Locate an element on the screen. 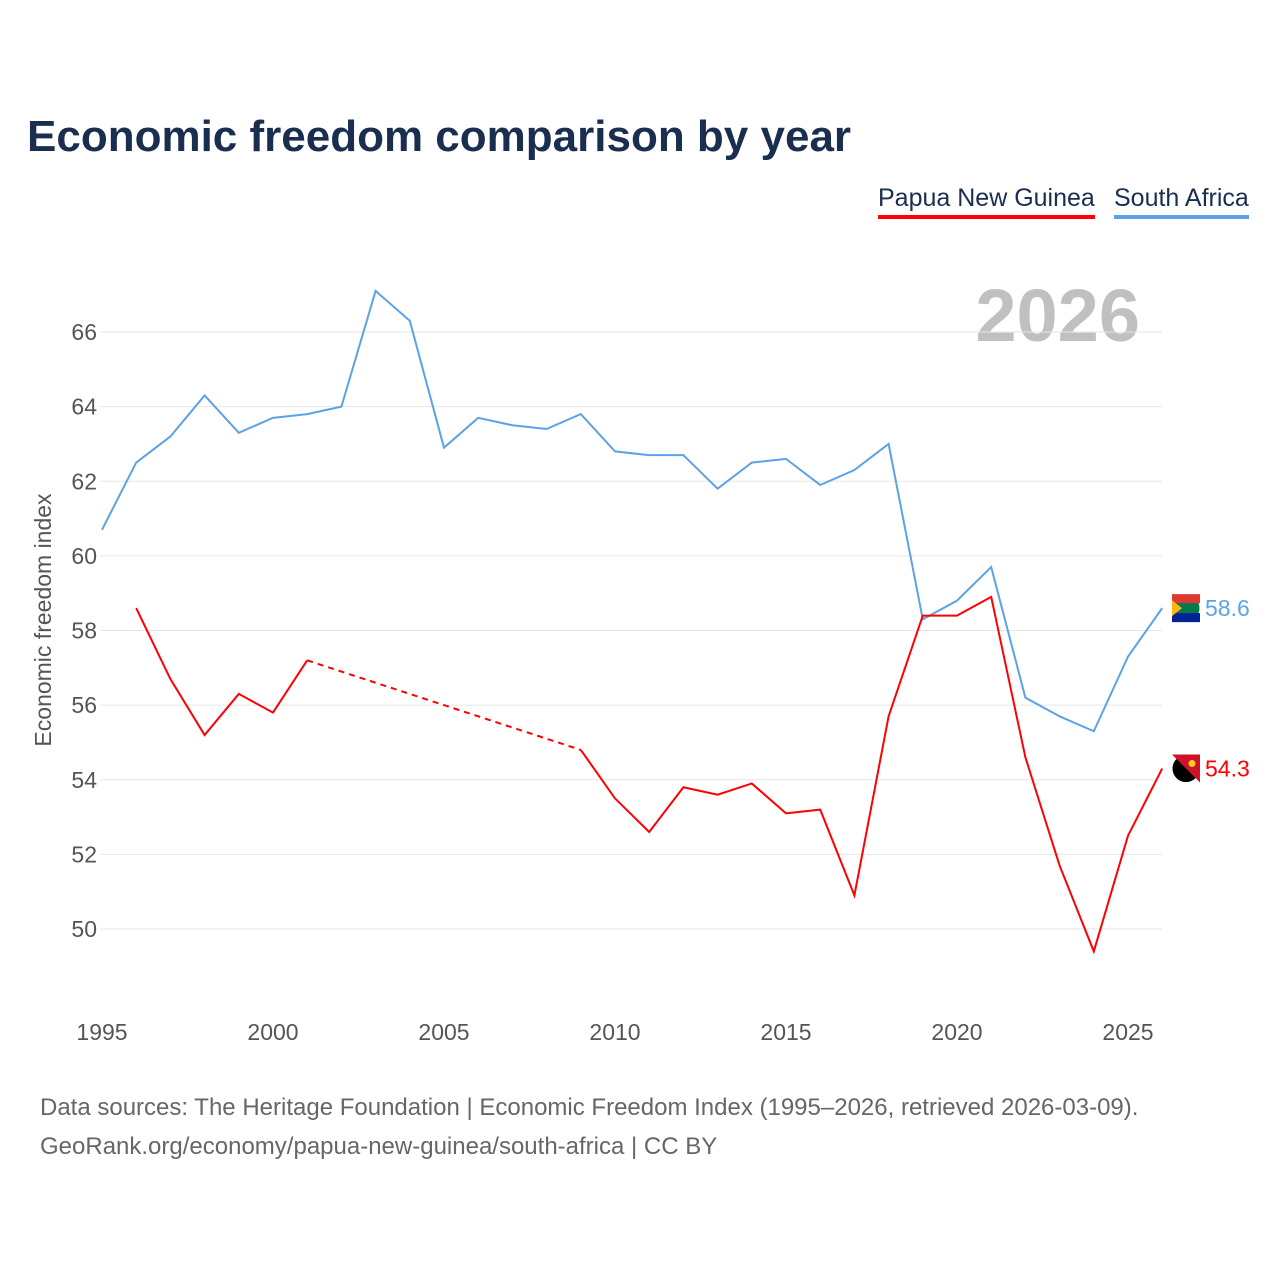  y-tick-label: 54 is located at coordinates (84, 780).